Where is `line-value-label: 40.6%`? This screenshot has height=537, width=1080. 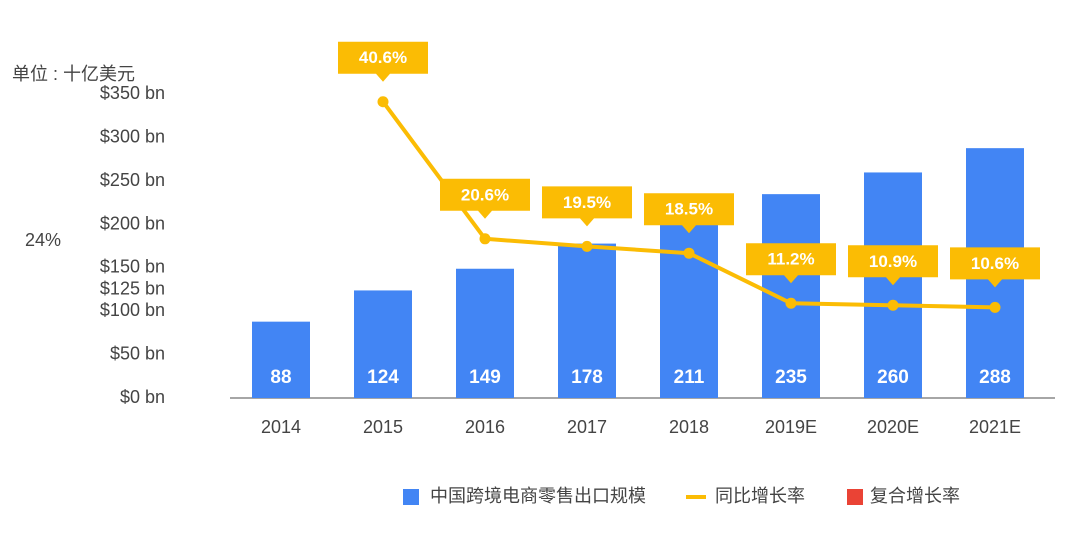
line-value-label: 40.6% is located at coordinates (383, 57).